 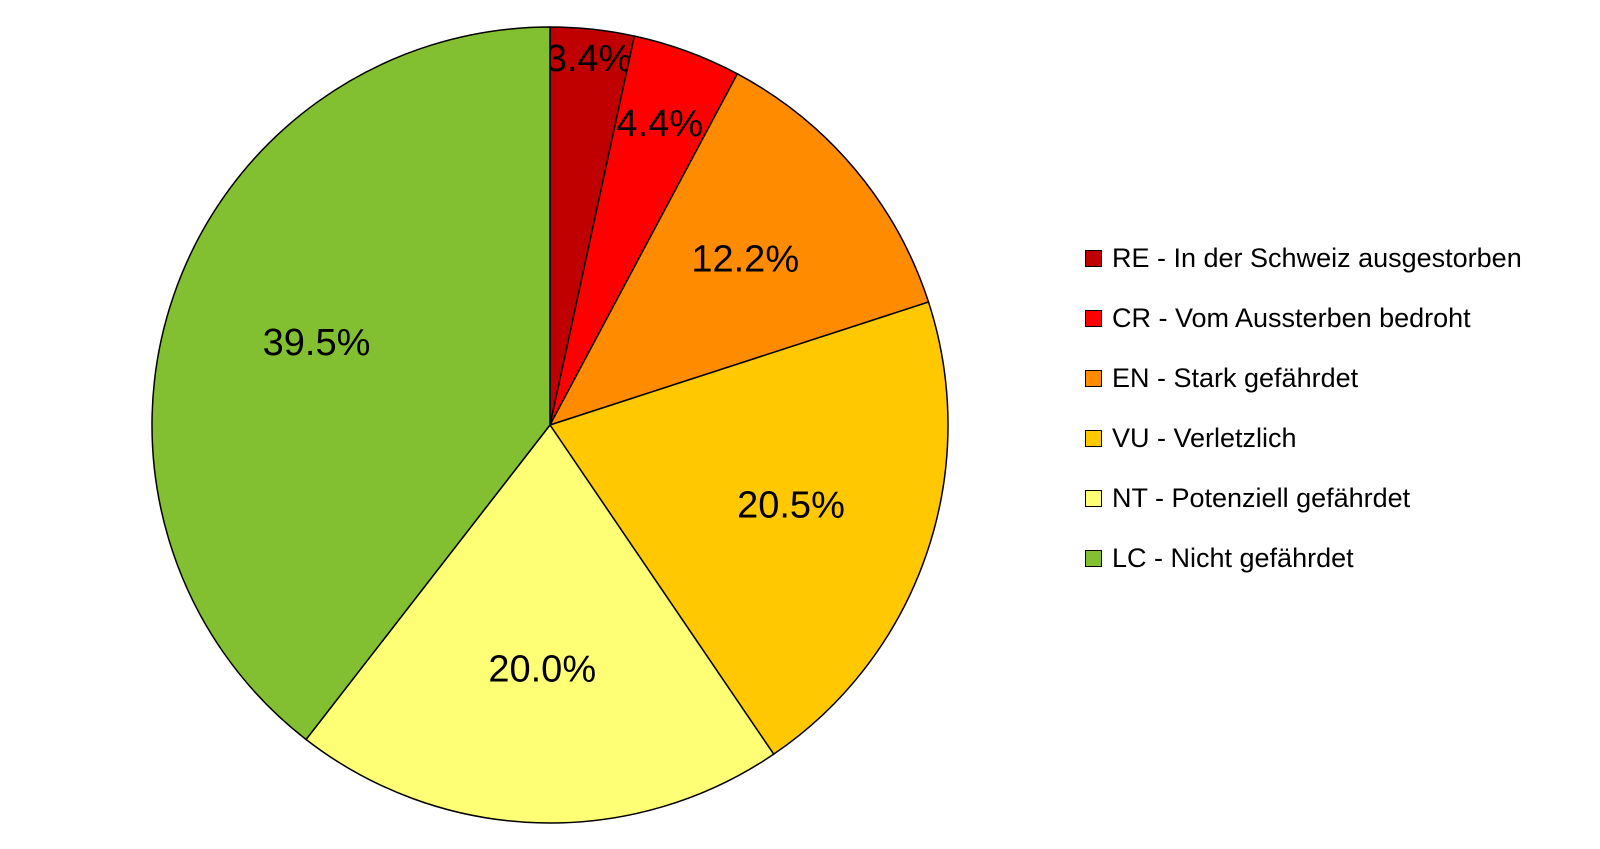 What do you see at coordinates (791, 506) in the screenshot?
I see `data-label-vu: 20.5%` at bounding box center [791, 506].